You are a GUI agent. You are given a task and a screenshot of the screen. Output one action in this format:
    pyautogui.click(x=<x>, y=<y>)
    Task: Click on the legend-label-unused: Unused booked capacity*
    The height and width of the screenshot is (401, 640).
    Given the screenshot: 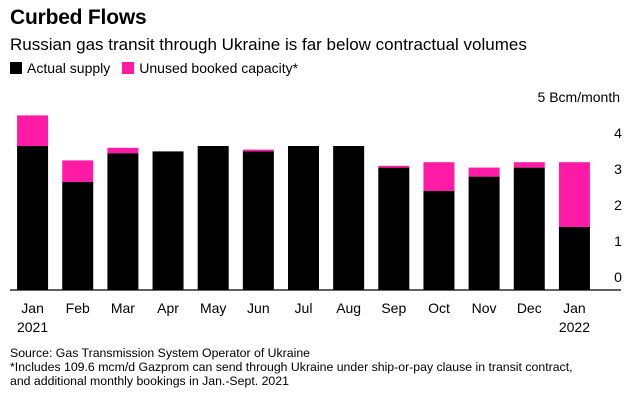 What is the action you would take?
    pyautogui.click(x=219, y=68)
    